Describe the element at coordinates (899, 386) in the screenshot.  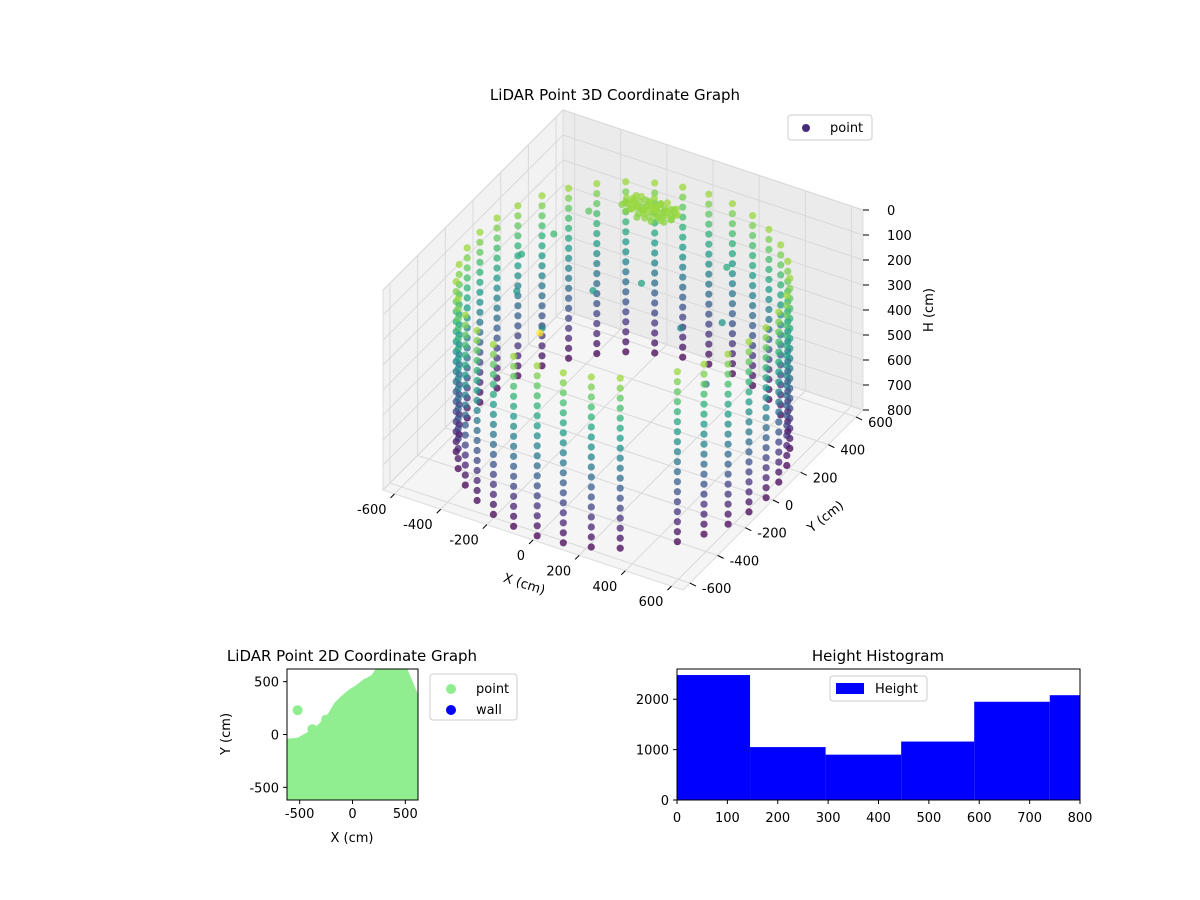
I see `h-tick-label: 700` at that location.